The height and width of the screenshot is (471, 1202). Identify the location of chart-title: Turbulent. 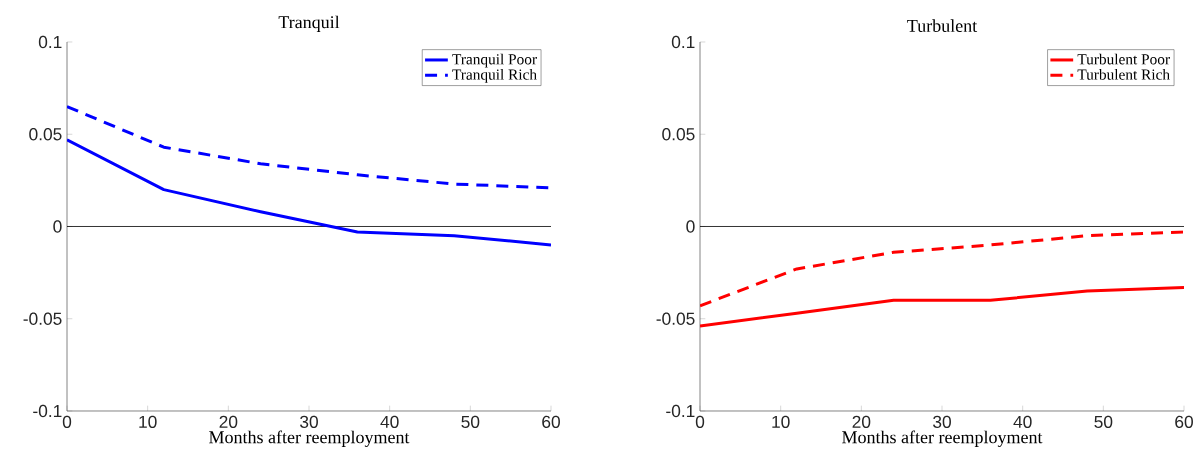
(942, 25).